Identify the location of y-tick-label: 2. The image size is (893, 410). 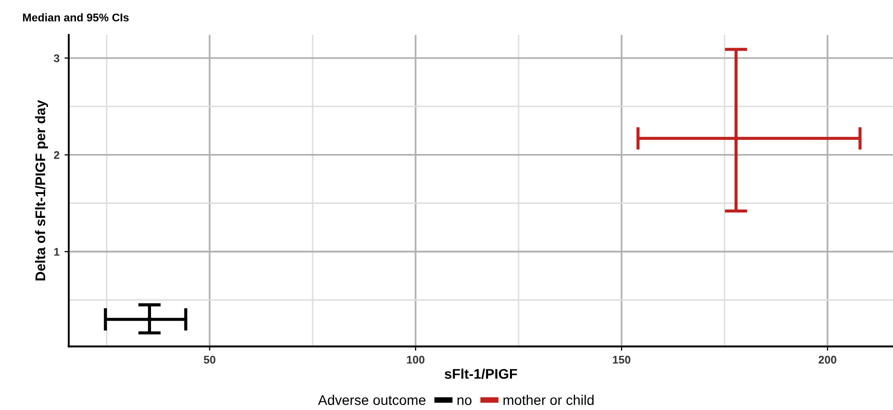
(57, 155).